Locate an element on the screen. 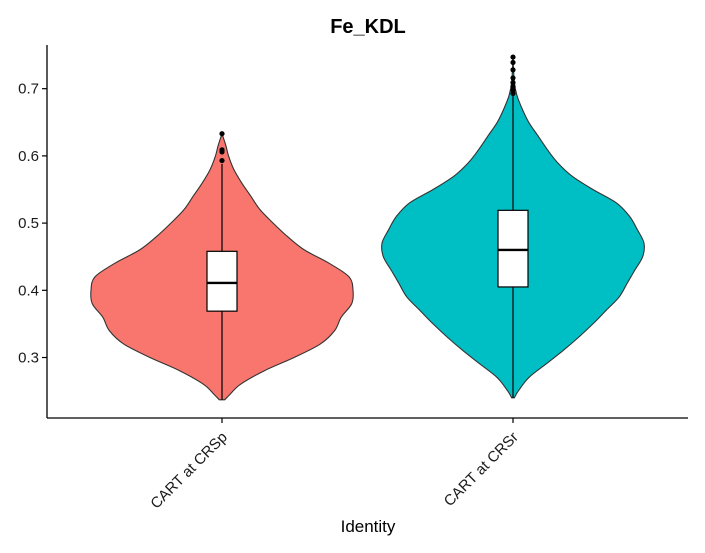 Image resolution: width=705 pixels, height=553 pixels. y-tick-label: 0.5 is located at coordinates (28, 223).